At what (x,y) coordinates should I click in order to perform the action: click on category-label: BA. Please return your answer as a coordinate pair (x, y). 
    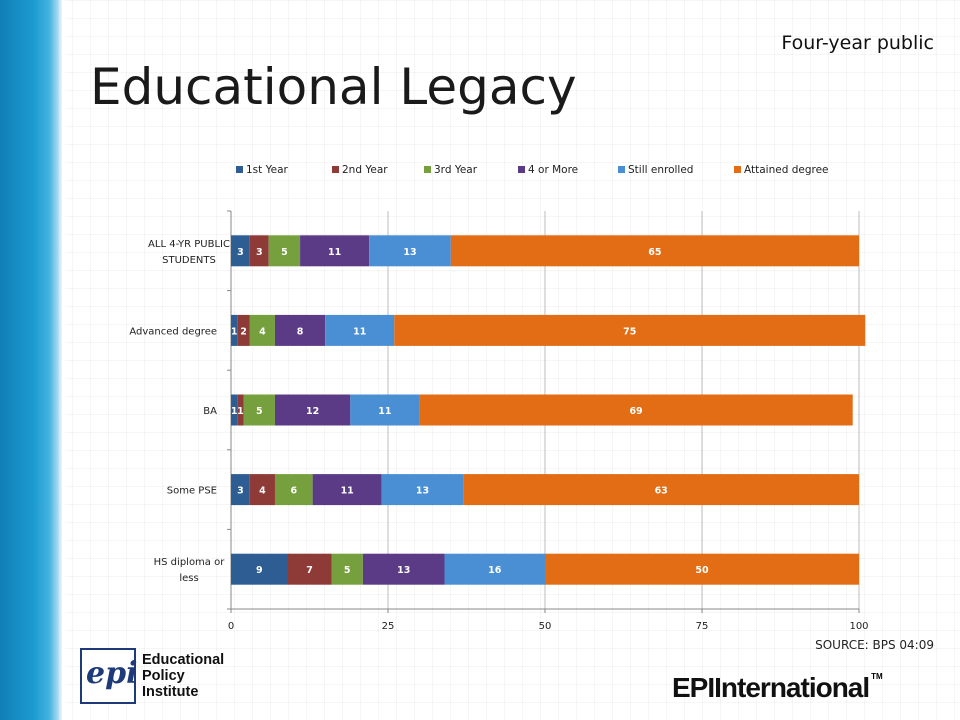
    Looking at the image, I should click on (210, 411).